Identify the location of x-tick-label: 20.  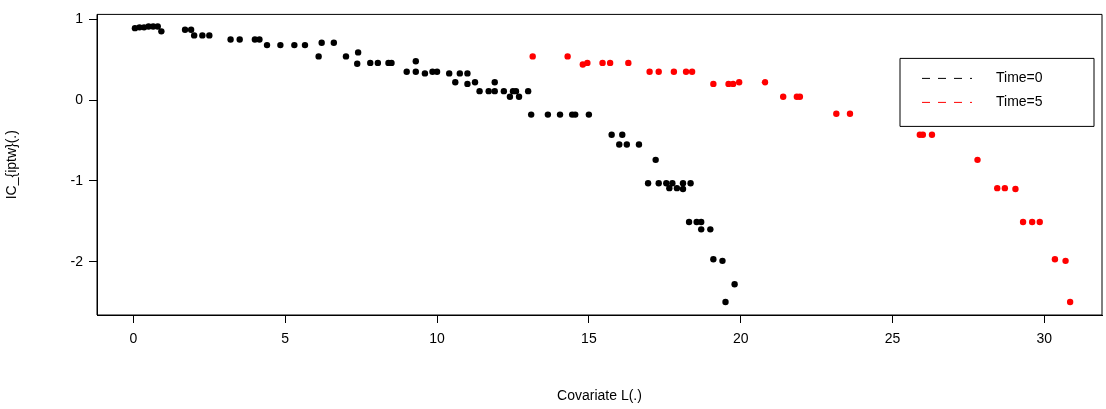
(740, 338).